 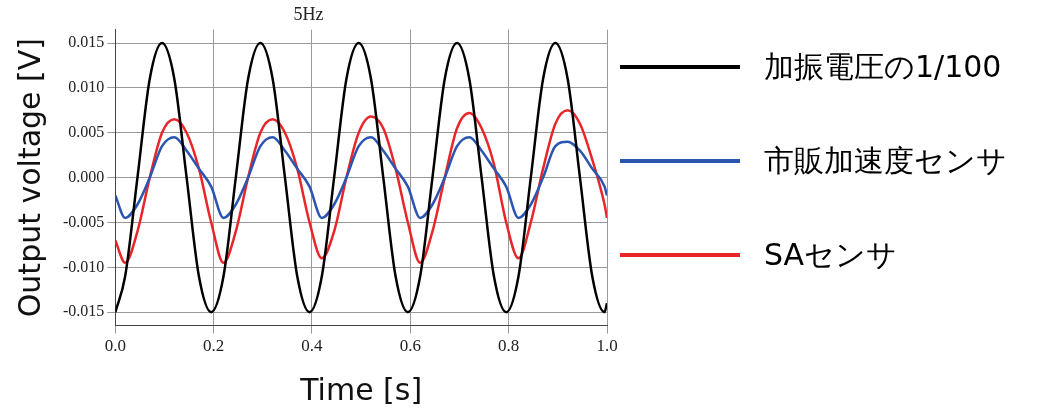 I want to click on y-tick-label: -0.010, so click(x=84, y=266).